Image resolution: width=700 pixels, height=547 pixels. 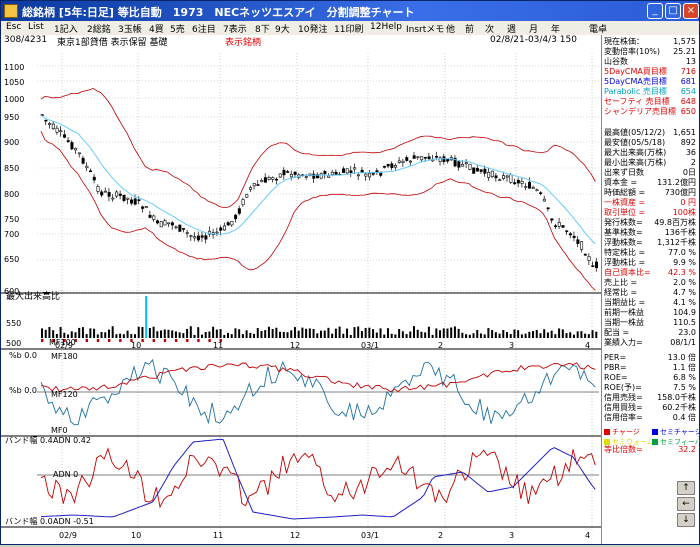 What do you see at coordinates (451, 30) in the screenshot?
I see `menu-item-other: 他` at bounding box center [451, 30].